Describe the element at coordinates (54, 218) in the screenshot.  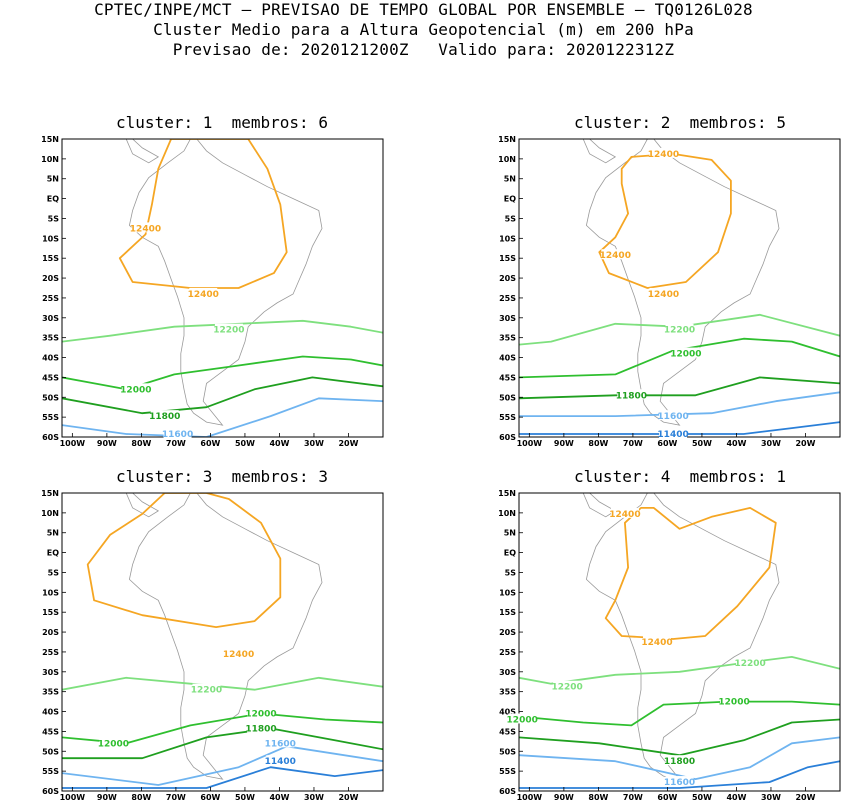
I see `lat-tick-label: 5S` at that location.